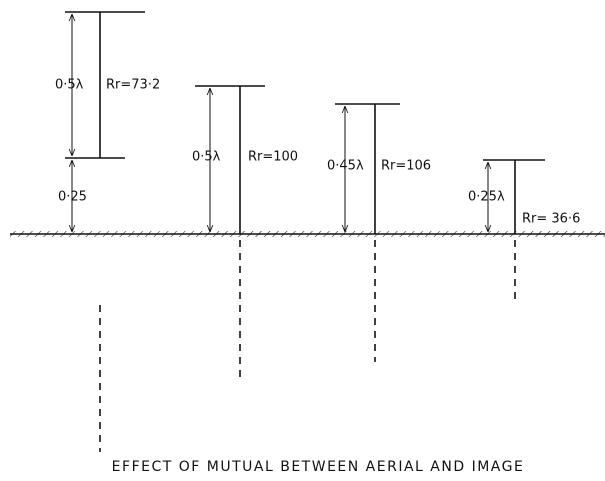 This screenshot has width=605, height=481. Describe the element at coordinates (72, 197) in the screenshot. I see `base-label: 0·25` at that location.